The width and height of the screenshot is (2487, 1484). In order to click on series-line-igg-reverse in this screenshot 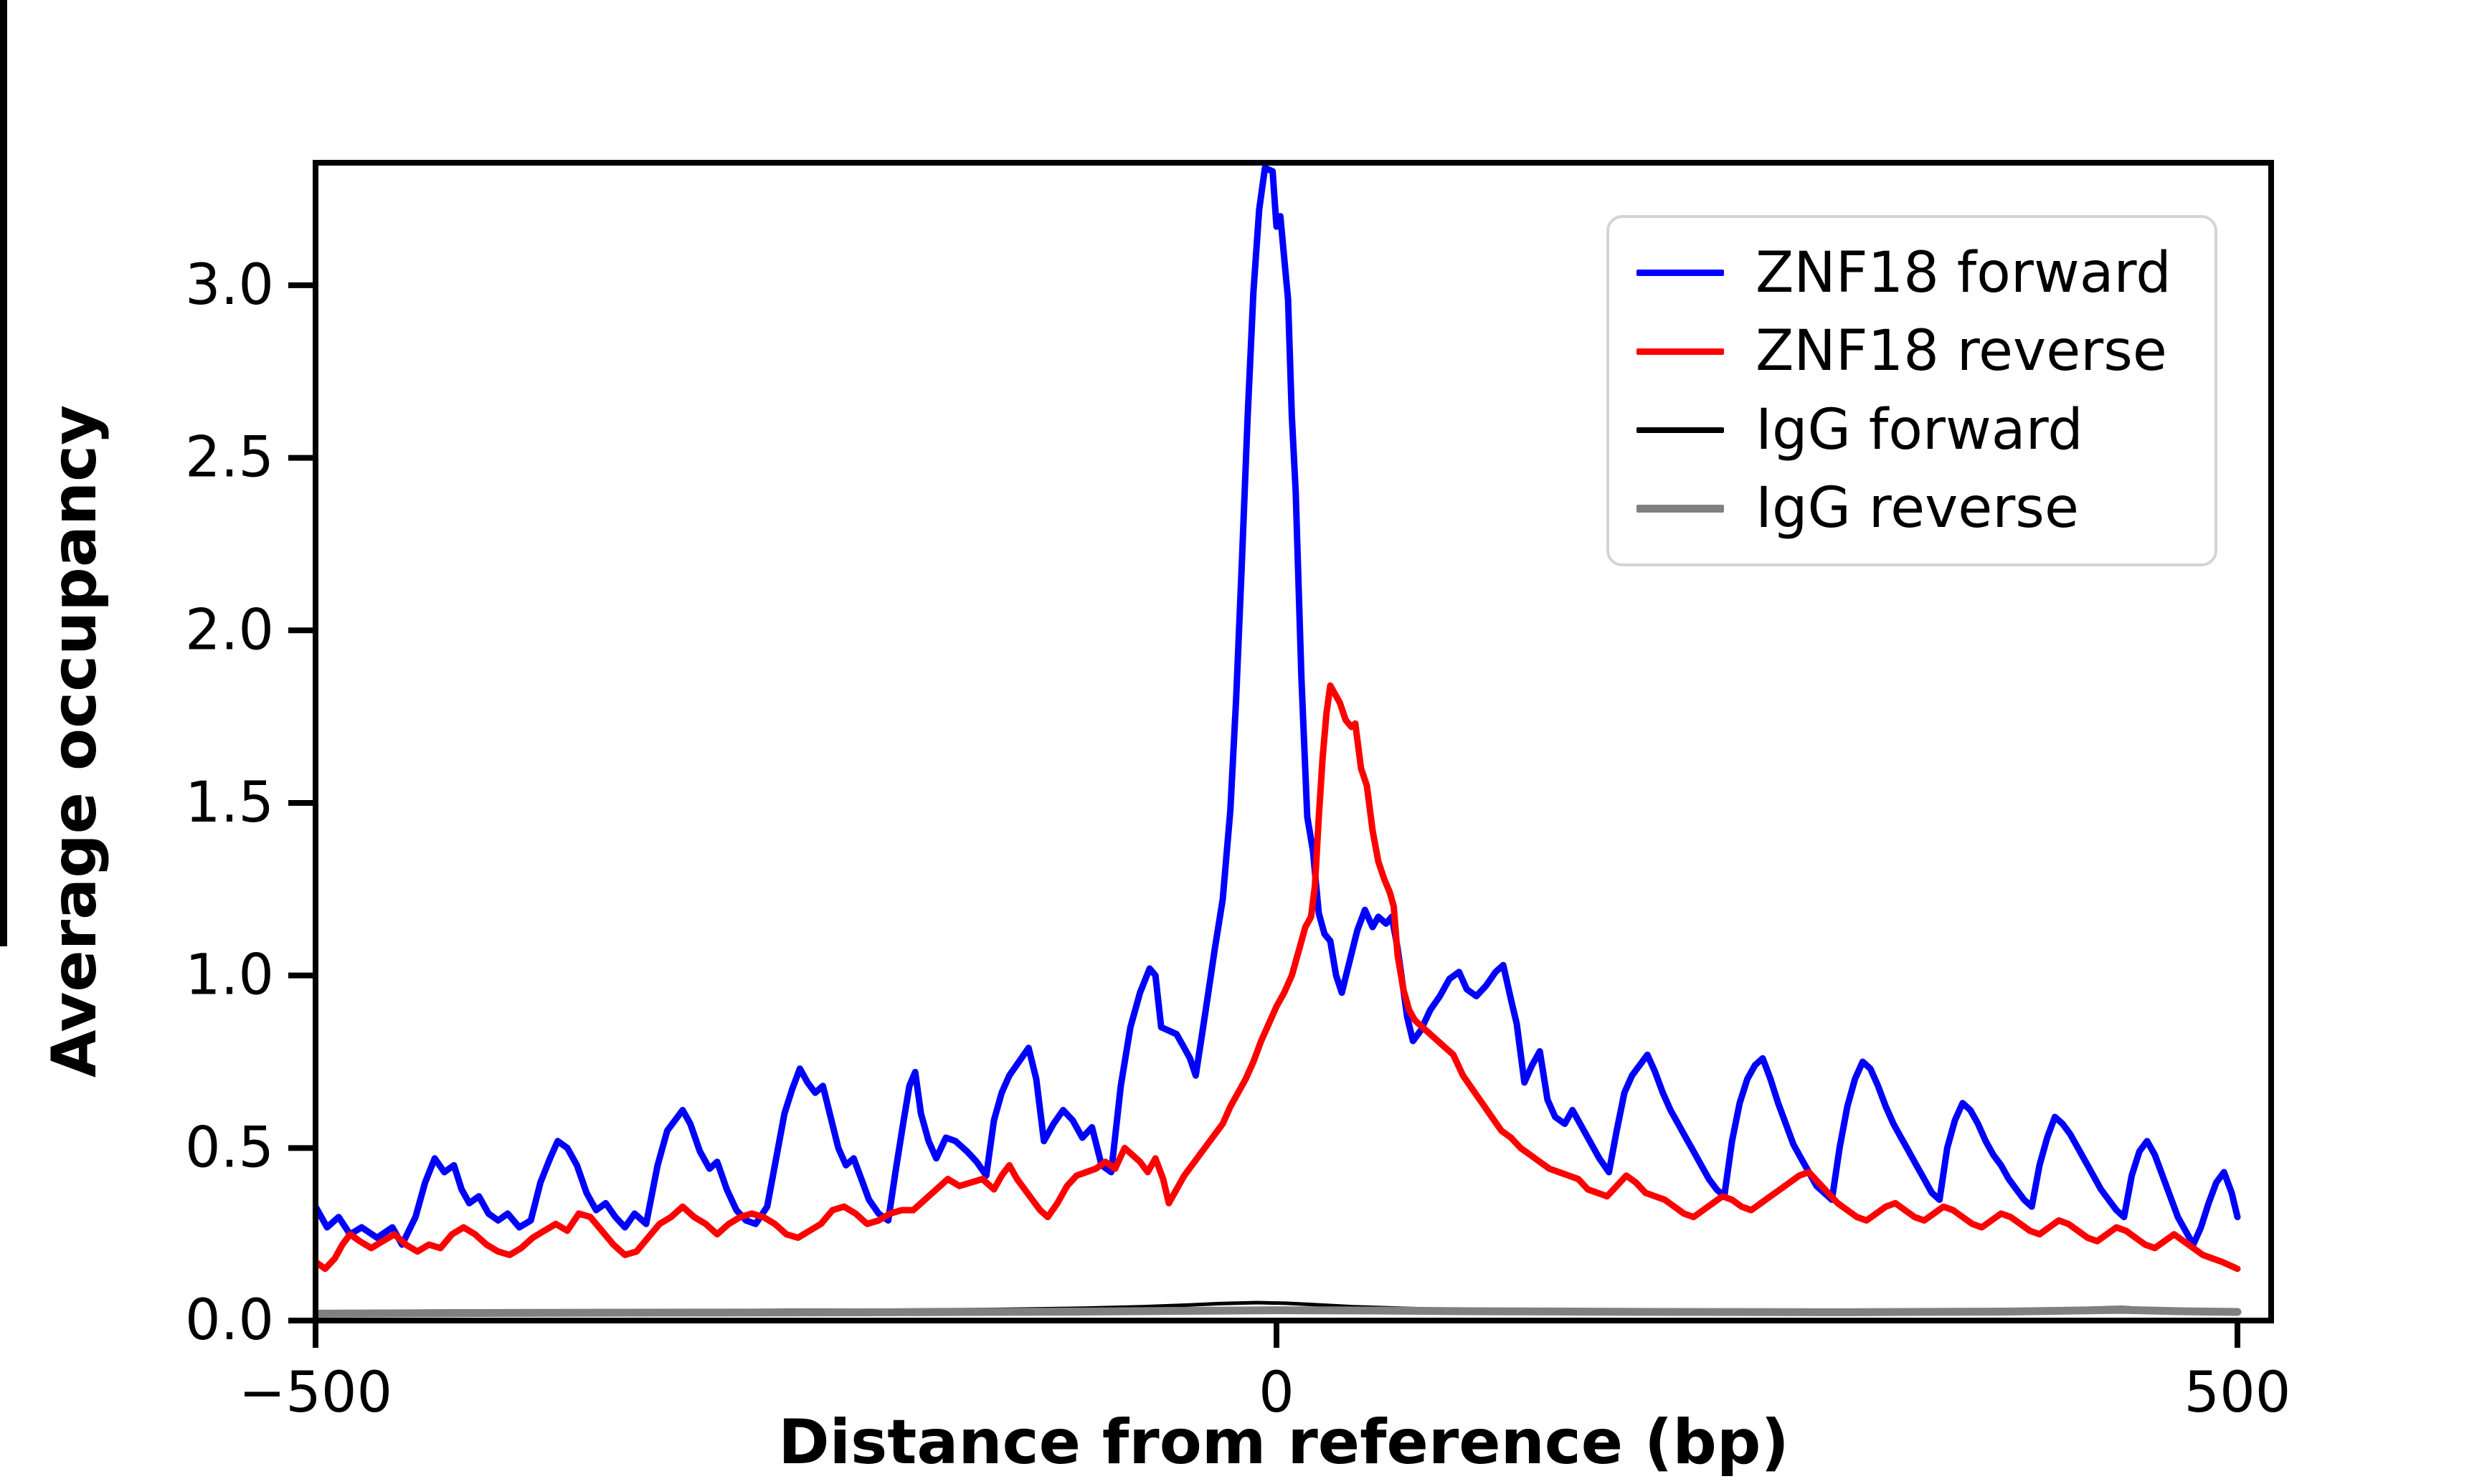, I will do `click(1279, 1312)`.